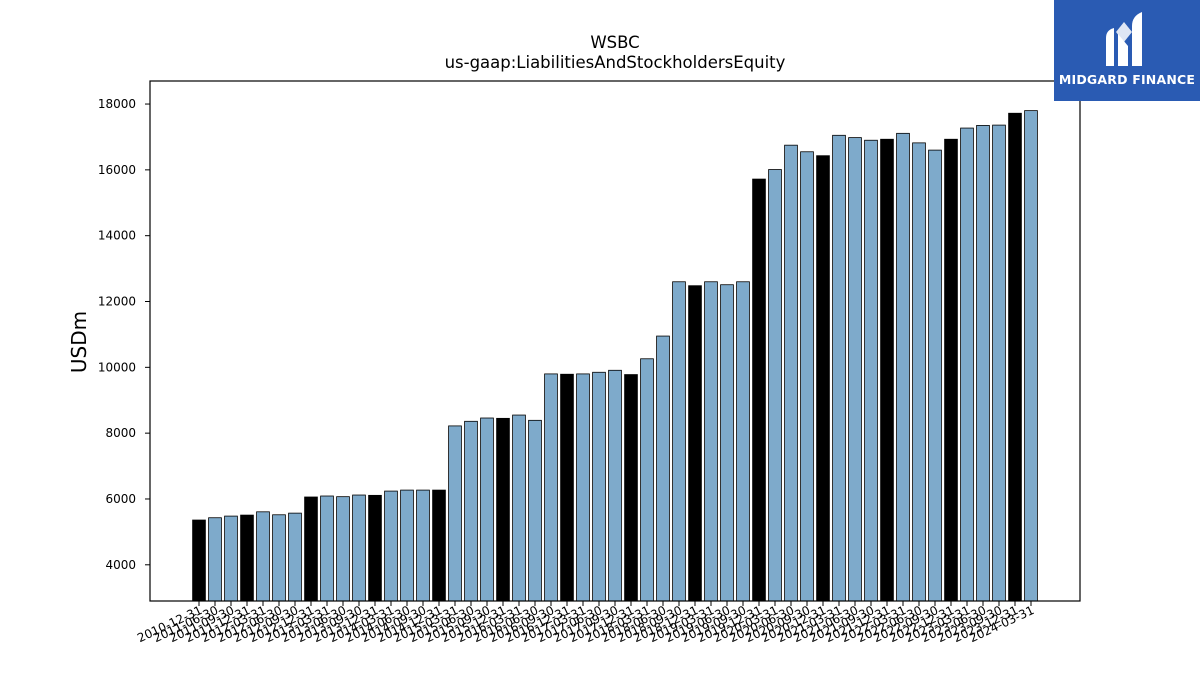 Image resolution: width=1200 pixels, height=675 pixels. I want to click on brand-logo-text: MIDGARD FINANCE, so click(1127, 79).